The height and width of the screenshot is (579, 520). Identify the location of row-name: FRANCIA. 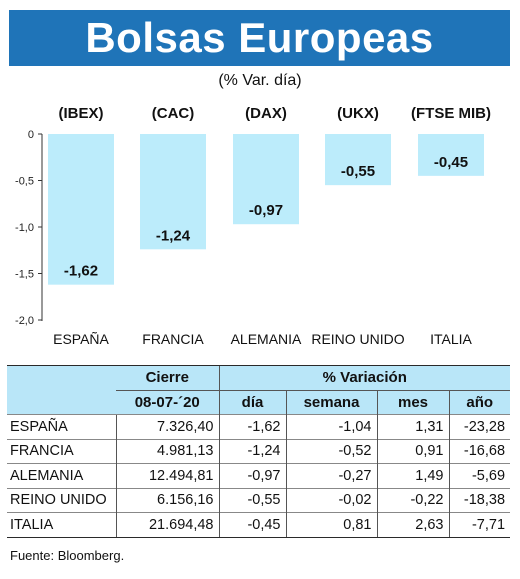
(61, 451).